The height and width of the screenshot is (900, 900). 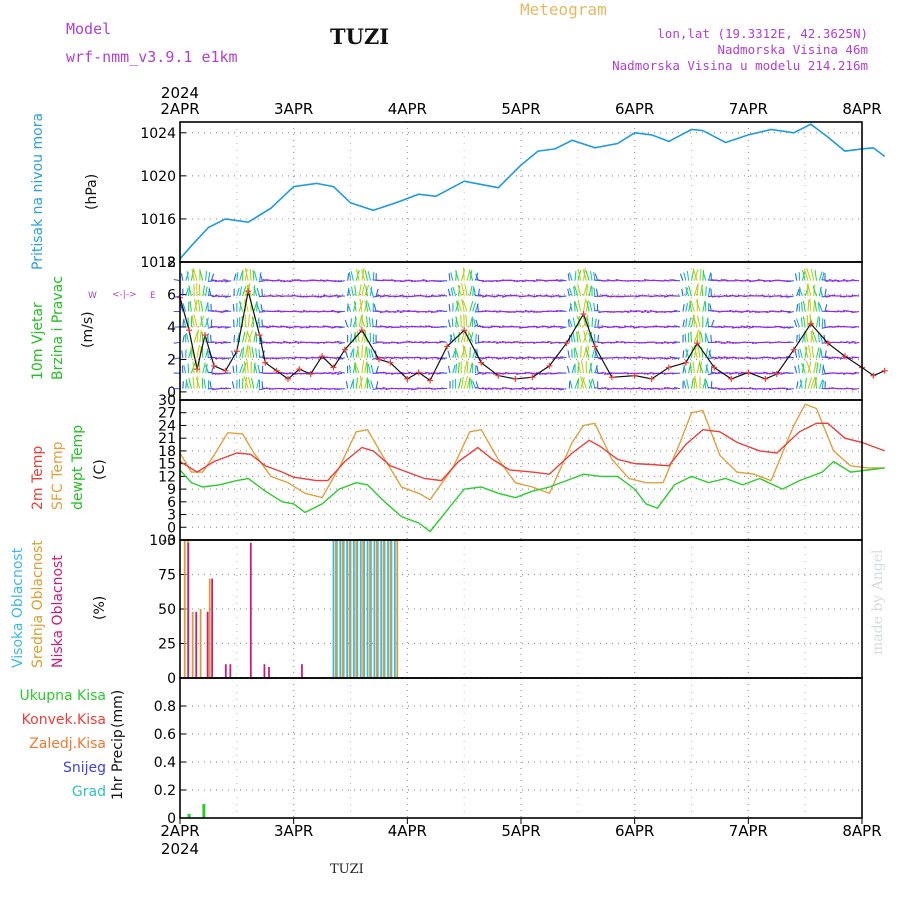 What do you see at coordinates (165, 707) in the screenshot?
I see `y-tick-label: 0.8` at bounding box center [165, 707].